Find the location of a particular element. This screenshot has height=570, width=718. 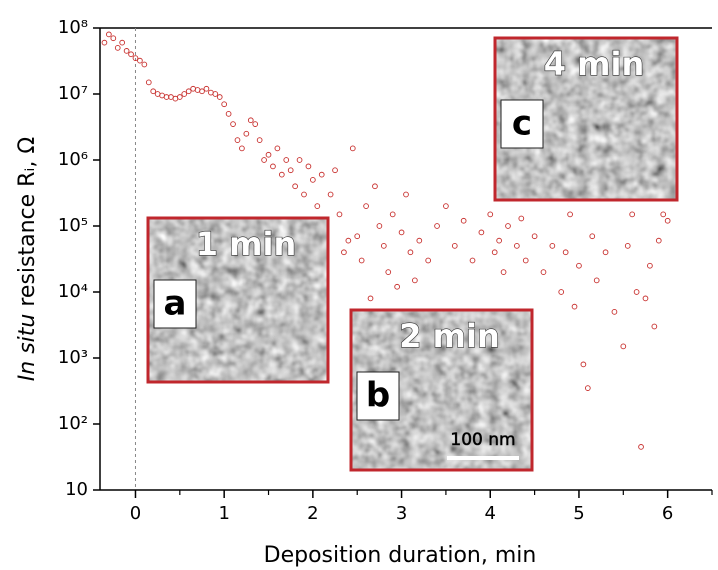

y-tick-label: 10⁵ is located at coordinates (73, 225).